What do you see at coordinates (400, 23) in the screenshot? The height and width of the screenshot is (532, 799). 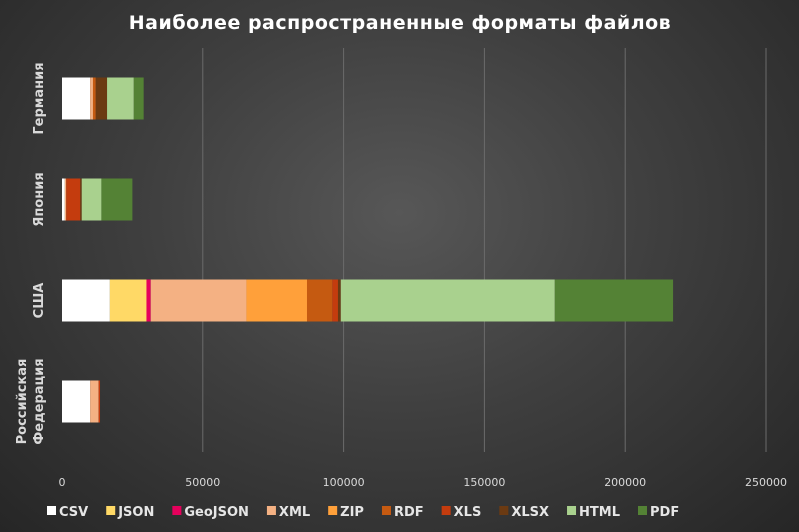 I see `chart-title: Наиболее распространенные форматы файлов` at bounding box center [400, 23].